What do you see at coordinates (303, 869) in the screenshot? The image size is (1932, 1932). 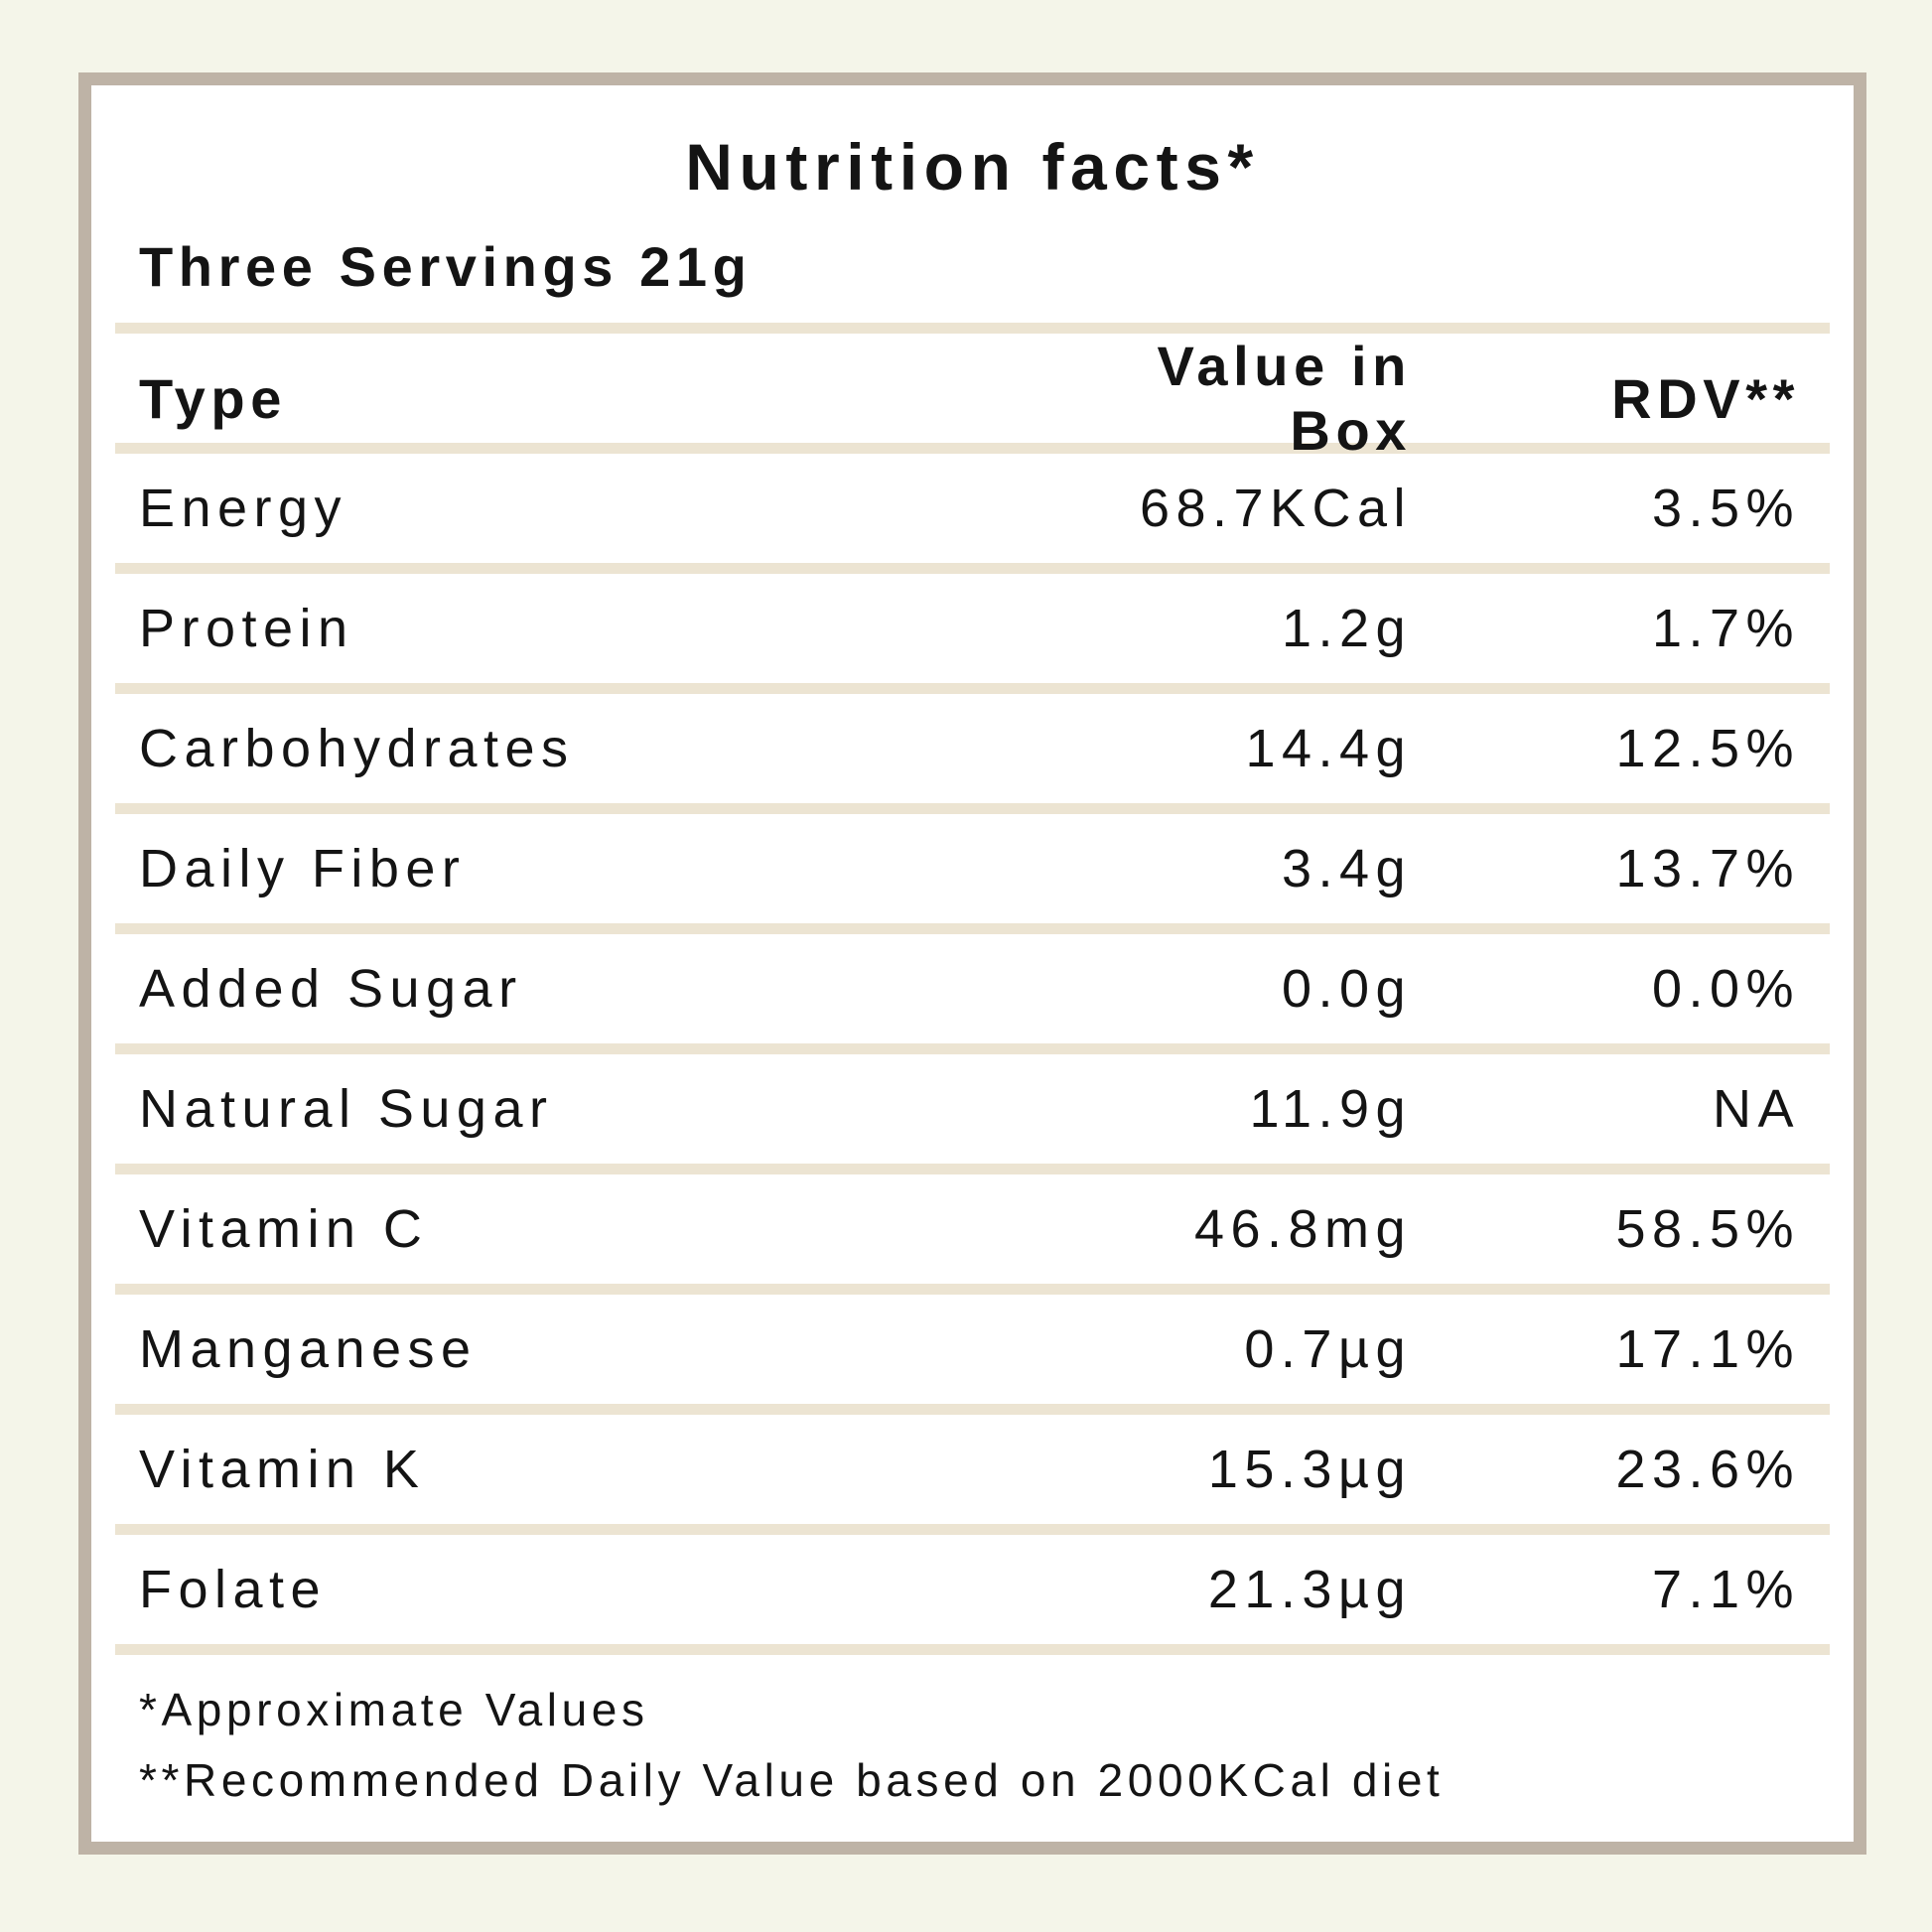 I see `row-label: Daily Fiber` at bounding box center [303, 869].